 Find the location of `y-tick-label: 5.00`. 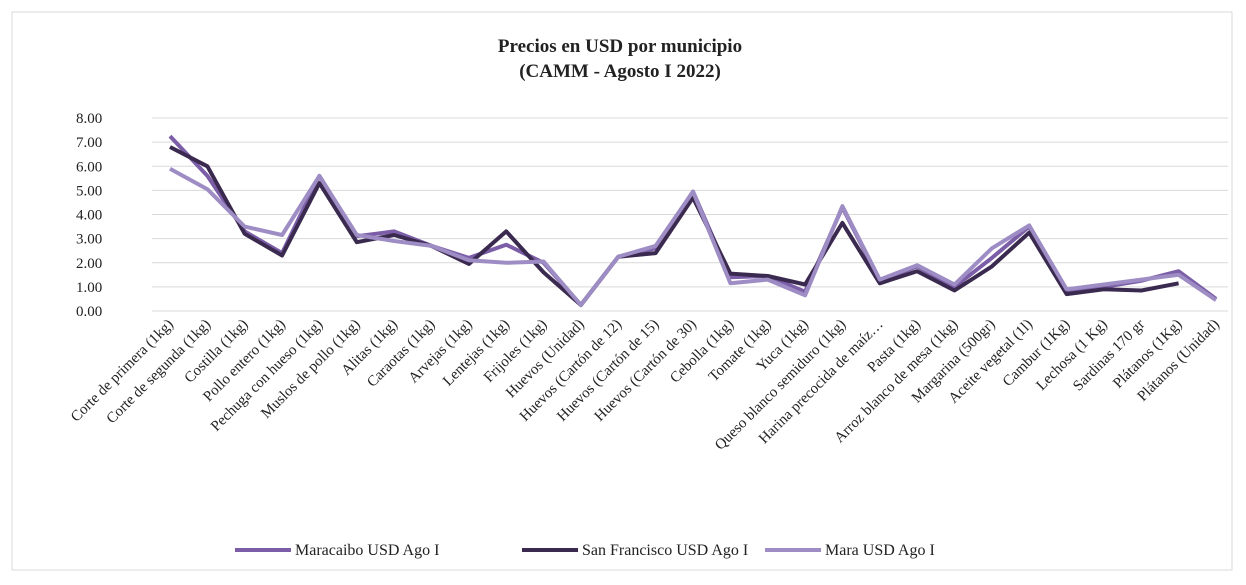

y-tick-label: 5.00 is located at coordinates (89, 191).